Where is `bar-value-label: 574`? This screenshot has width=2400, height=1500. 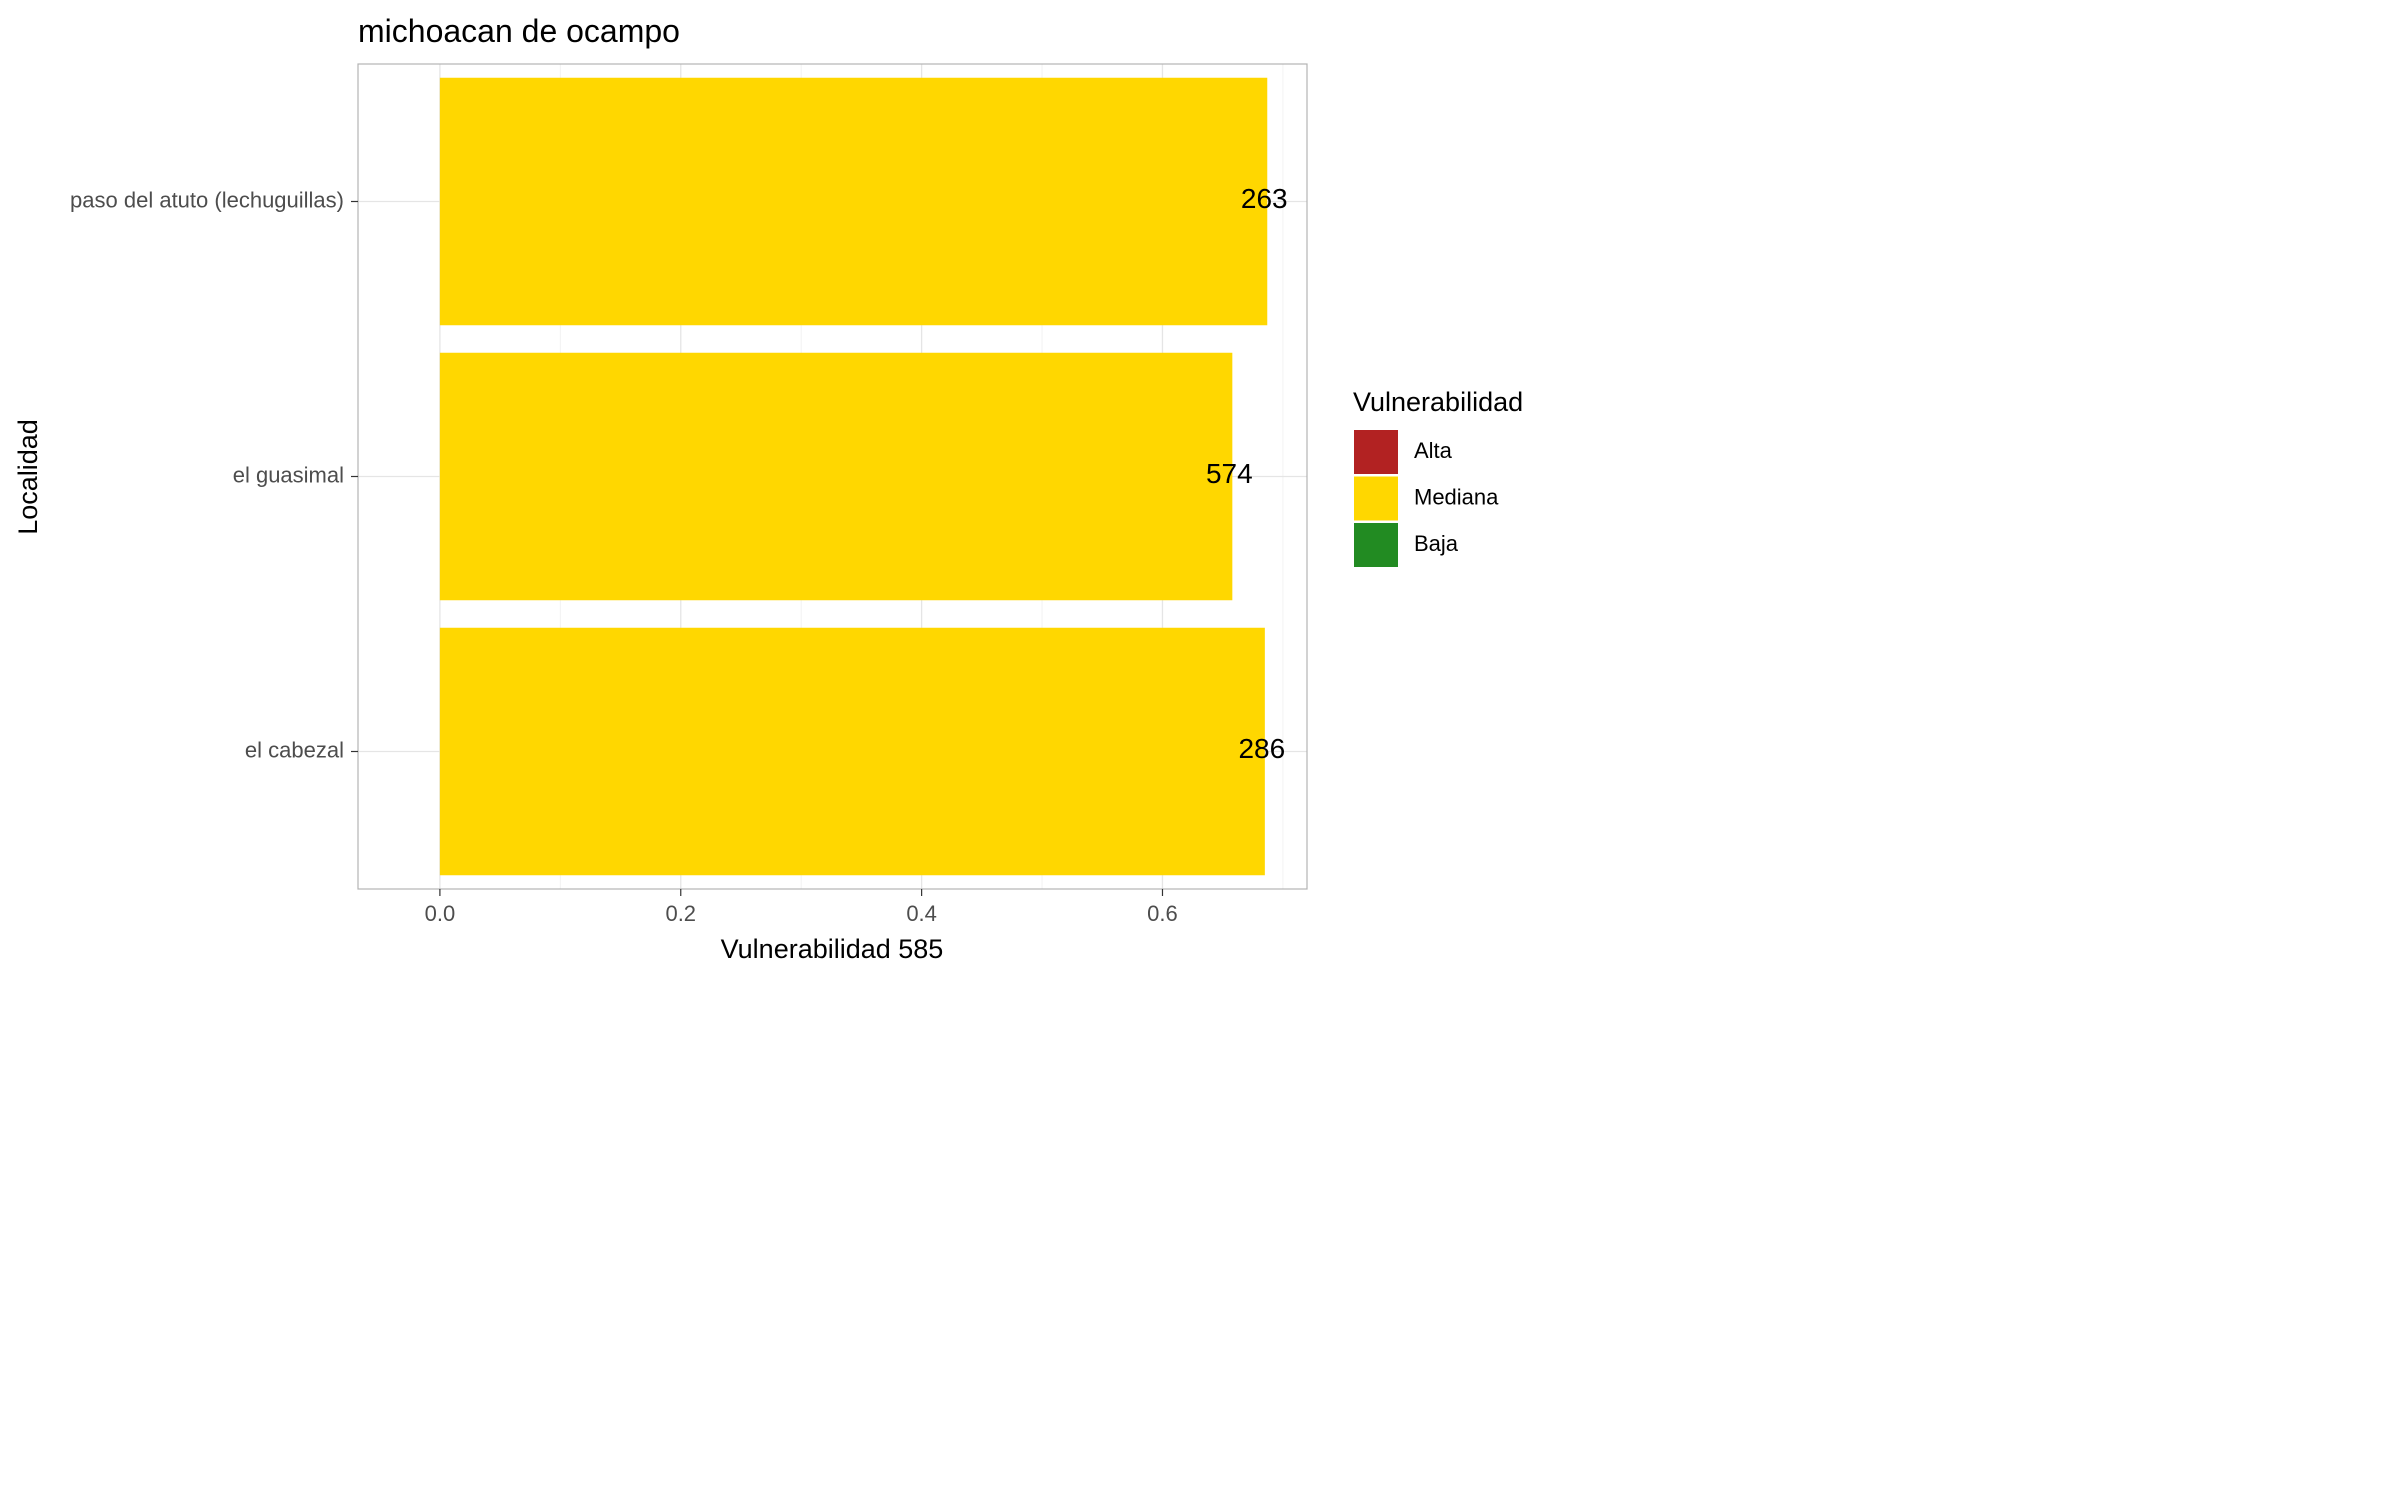 bar-value-label: 574 is located at coordinates (1229, 473).